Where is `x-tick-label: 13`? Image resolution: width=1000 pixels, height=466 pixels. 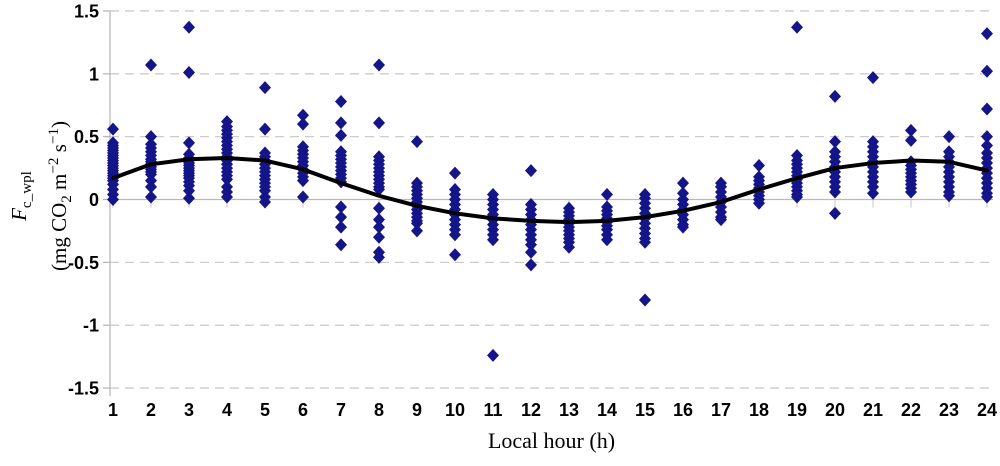
x-tick-label: 13 is located at coordinates (569, 410).